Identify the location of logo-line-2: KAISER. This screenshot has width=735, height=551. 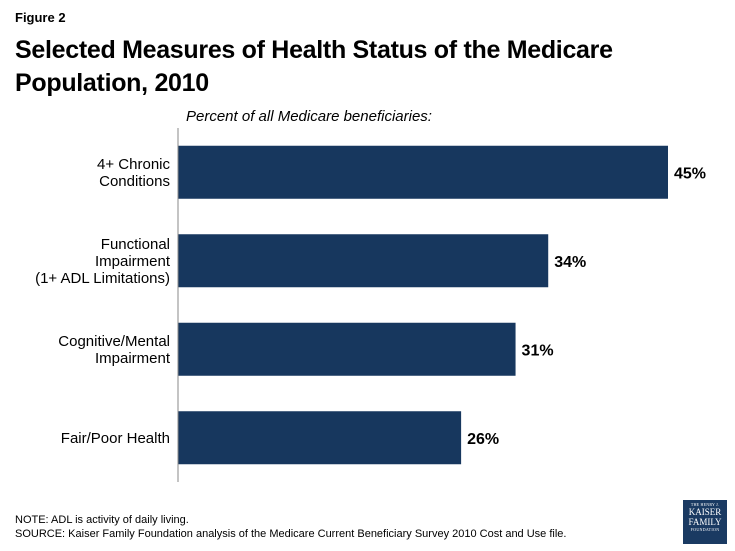
(705, 512).